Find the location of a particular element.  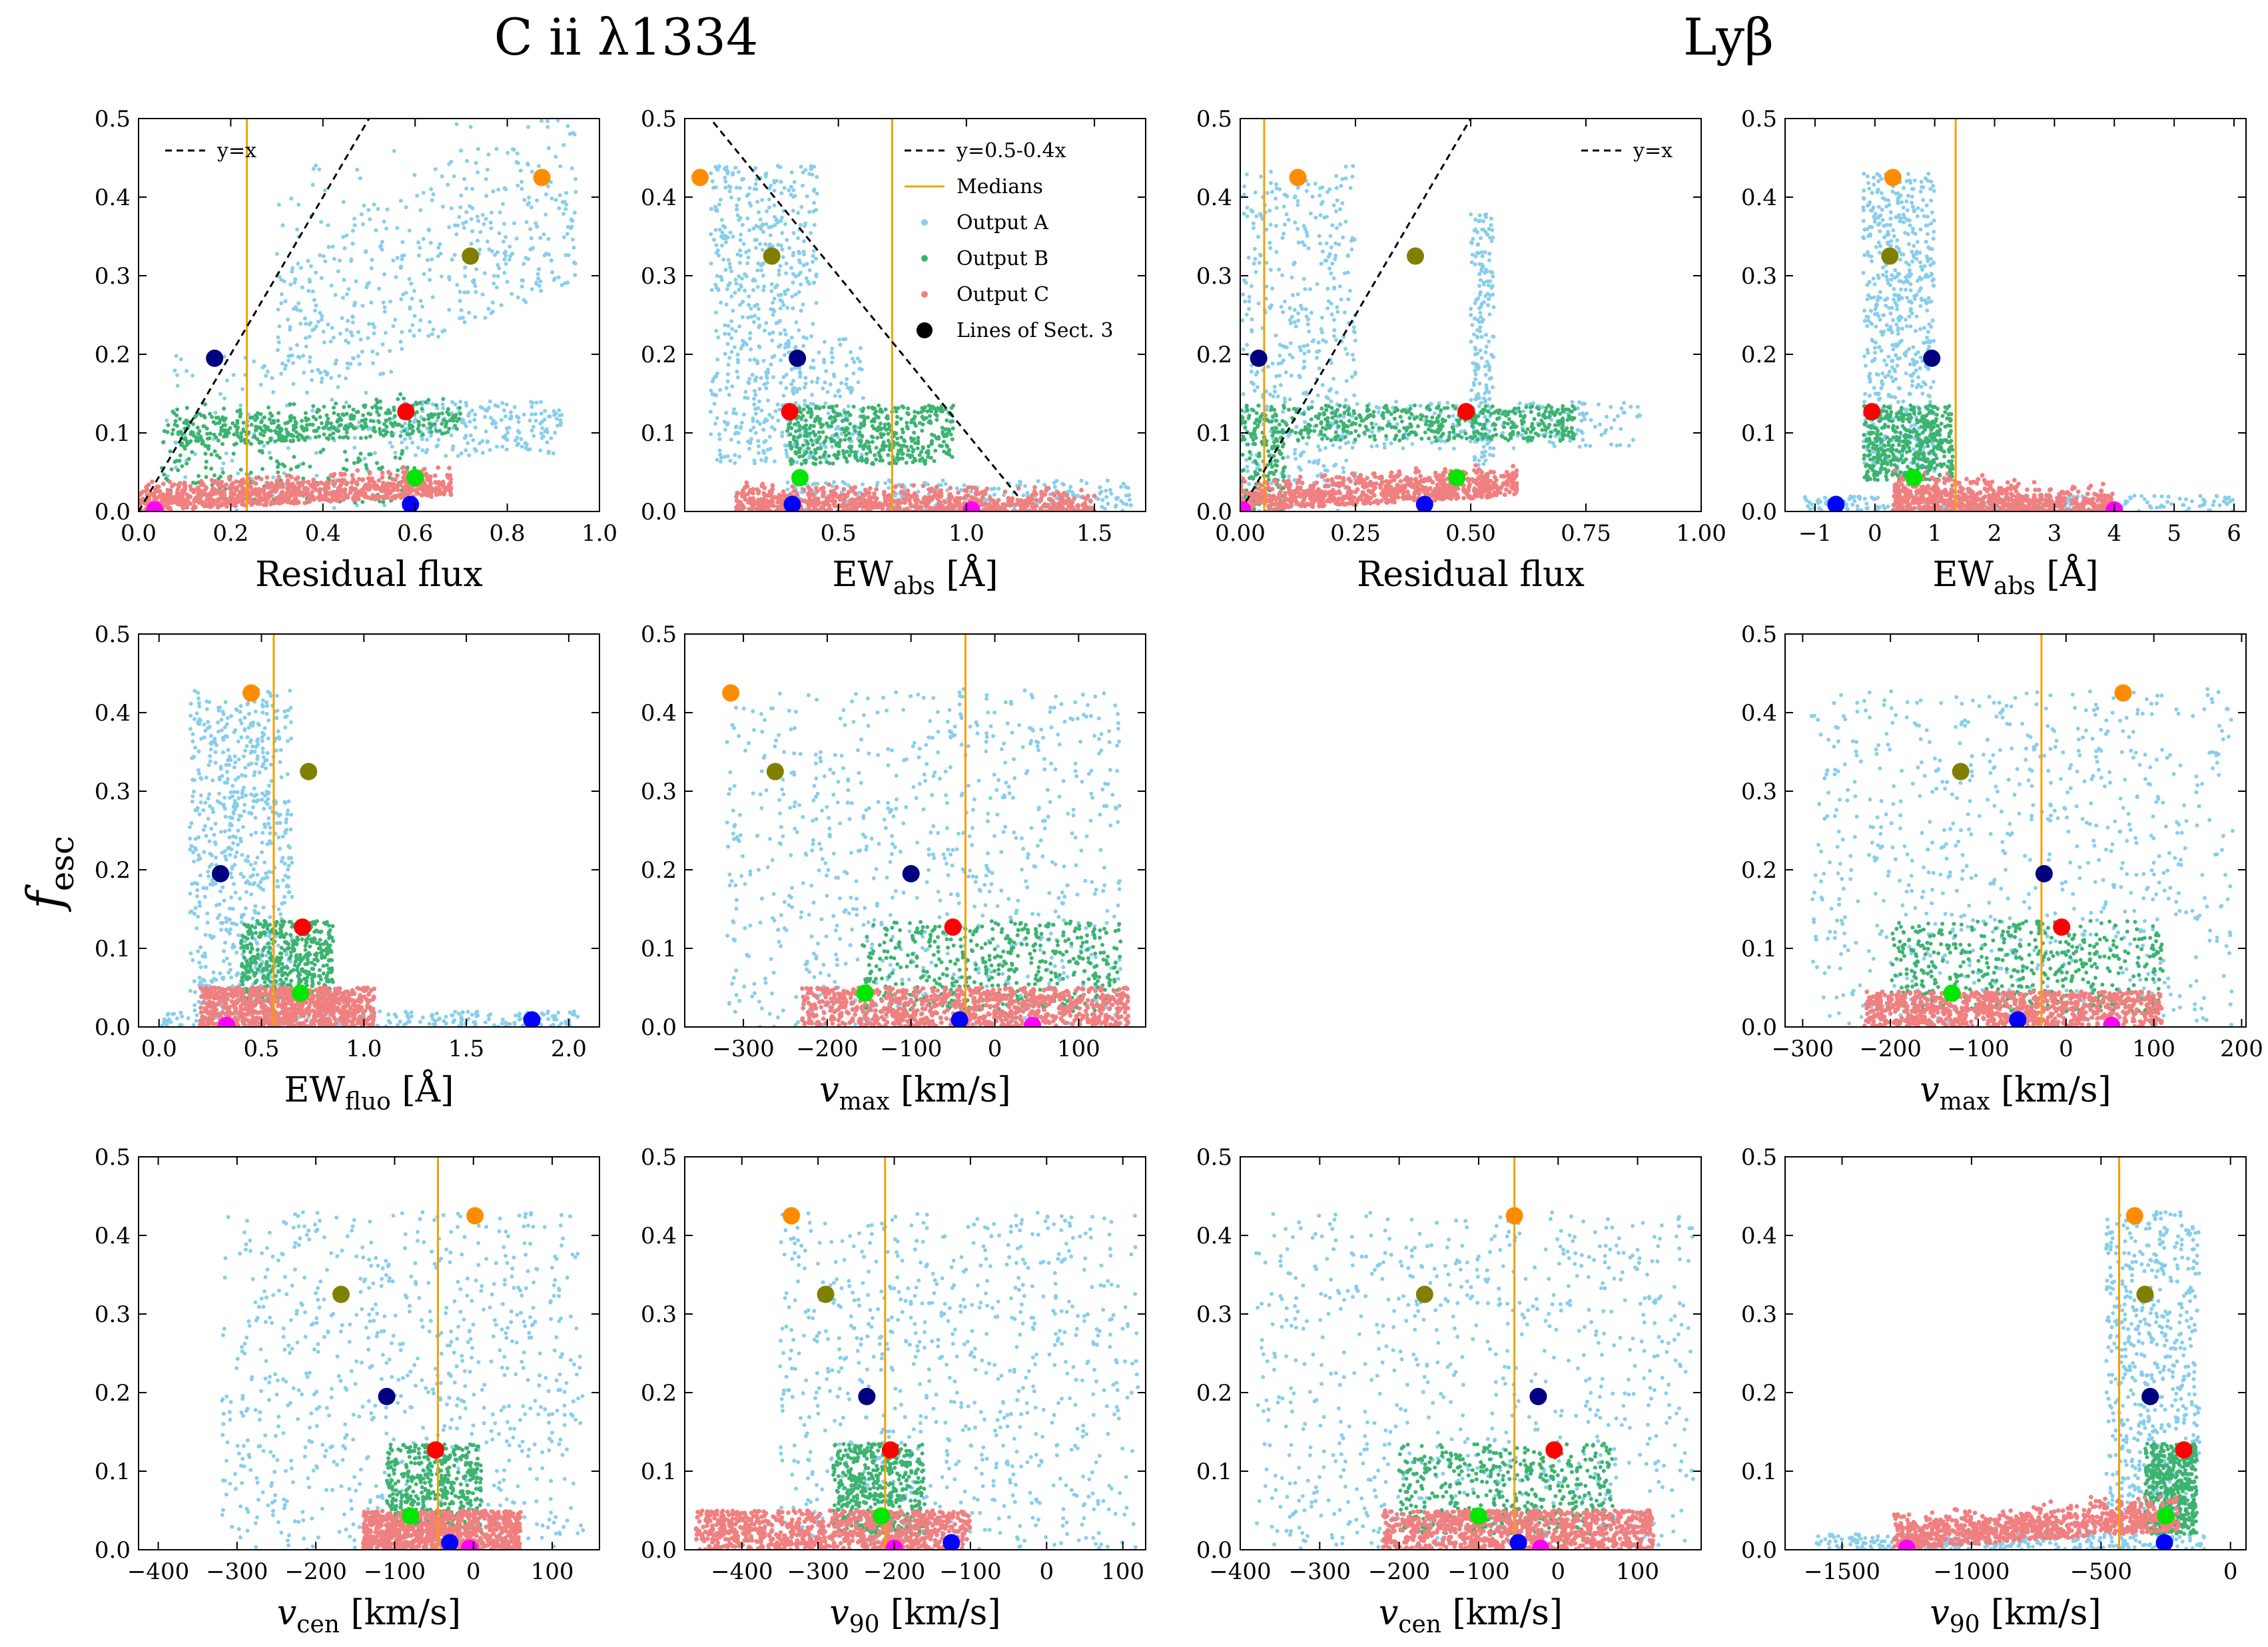

plot-area is located at coordinates (912, 315).